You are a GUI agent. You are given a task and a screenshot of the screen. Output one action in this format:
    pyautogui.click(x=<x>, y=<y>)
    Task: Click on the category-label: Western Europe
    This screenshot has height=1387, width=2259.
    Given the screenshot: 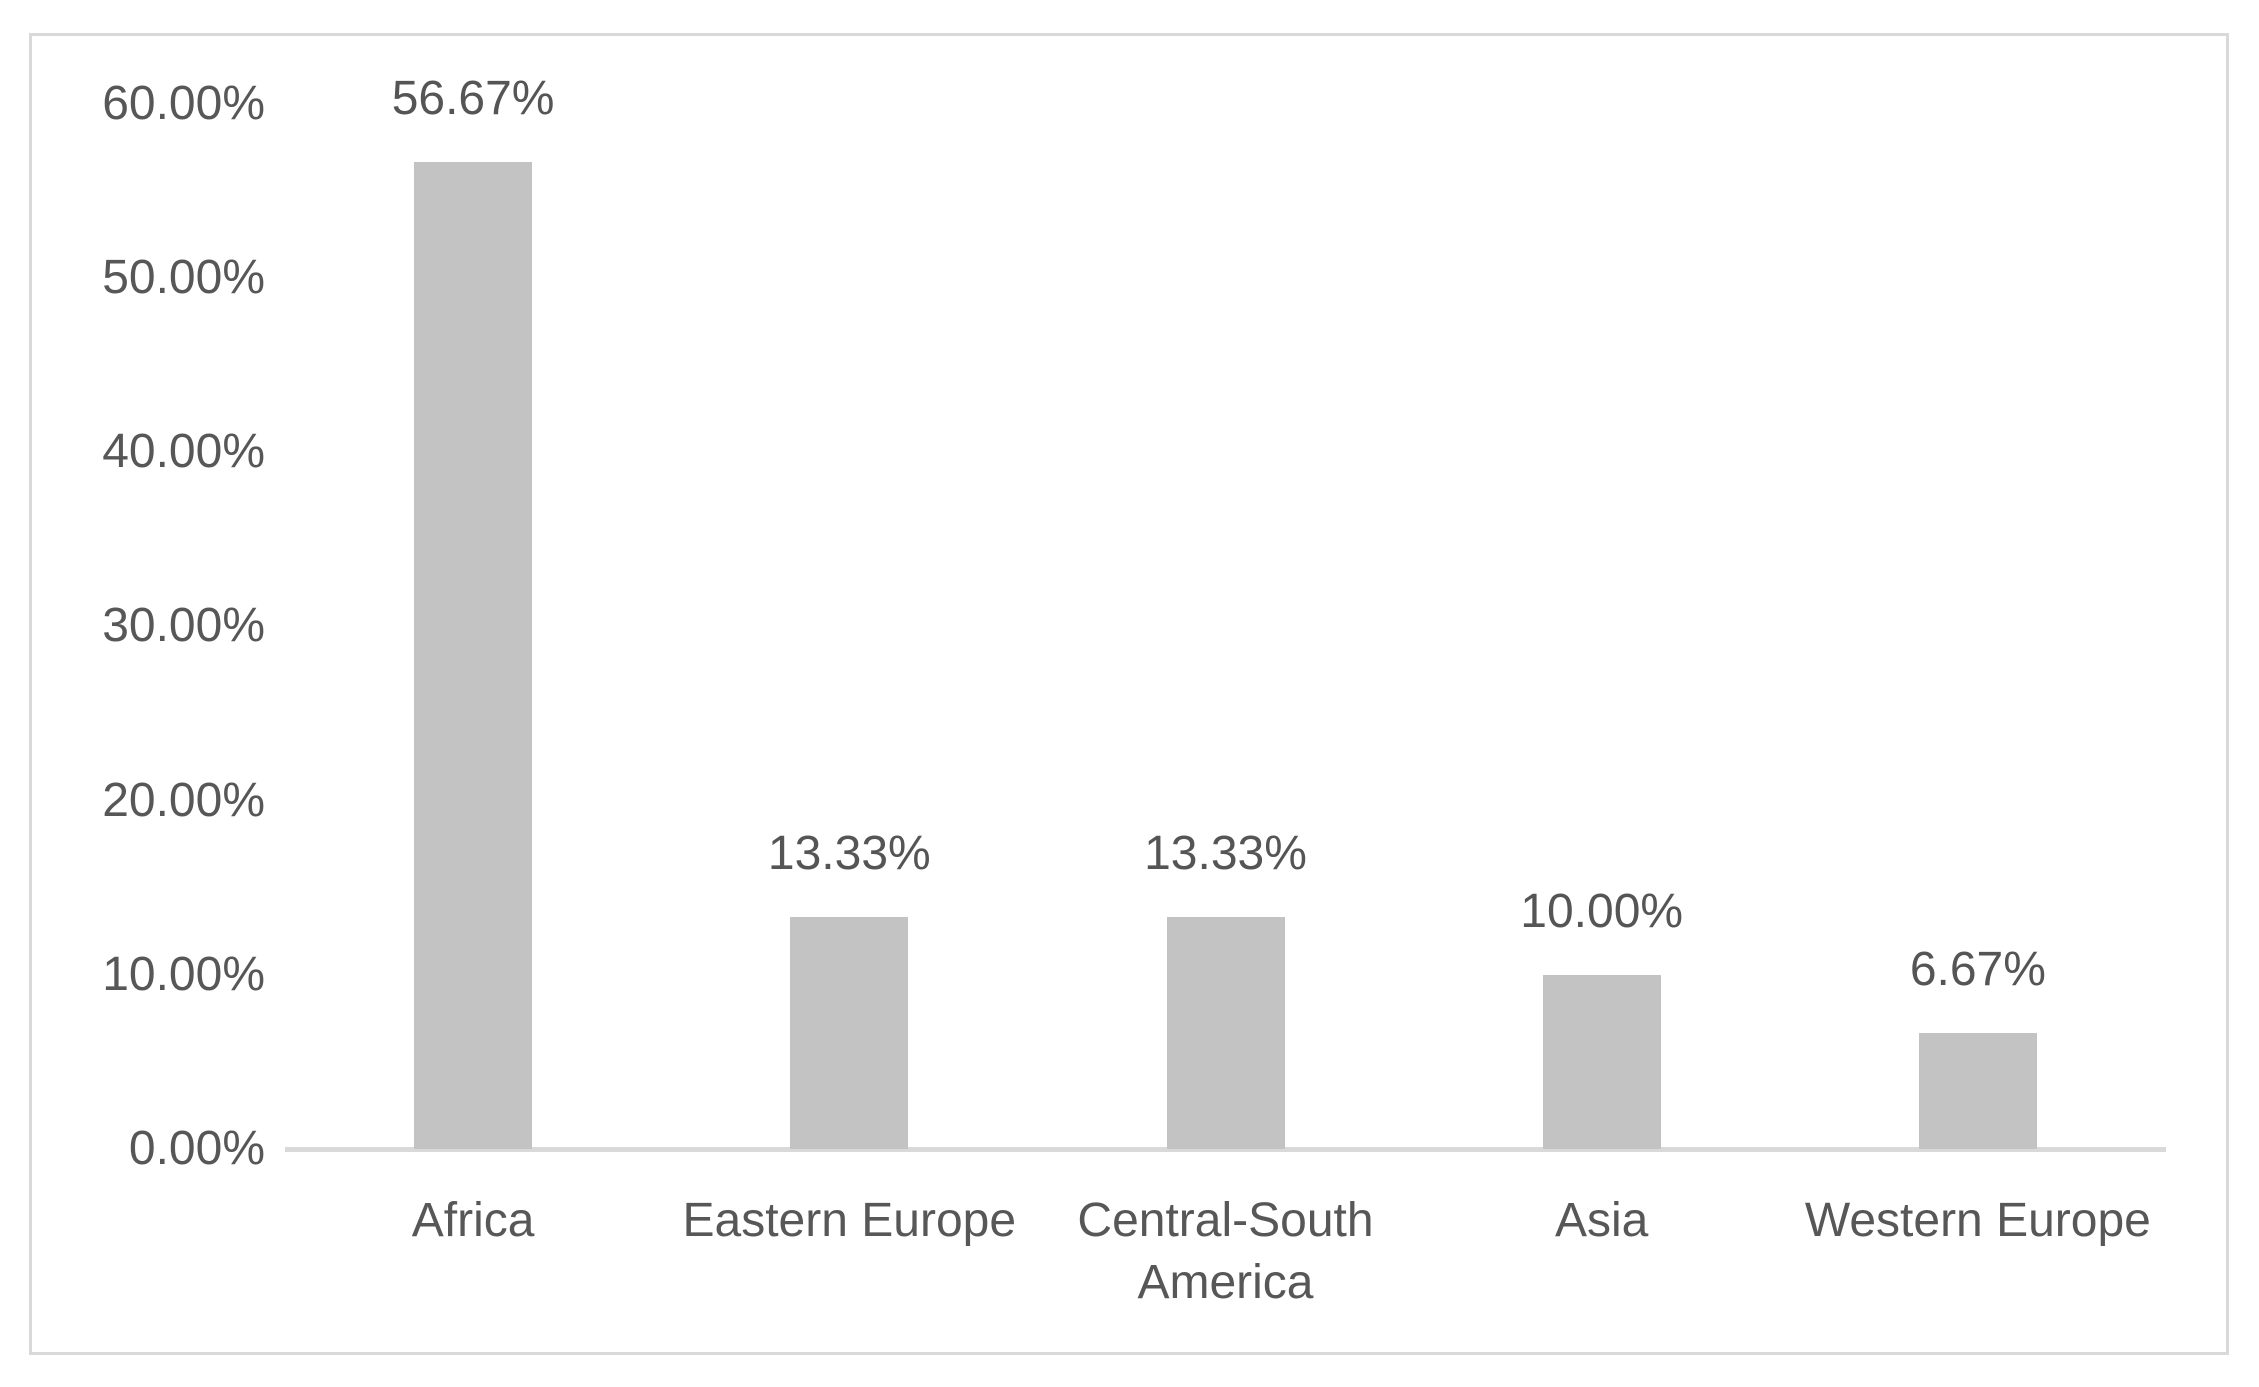 What is the action you would take?
    pyautogui.click(x=1977, y=1220)
    